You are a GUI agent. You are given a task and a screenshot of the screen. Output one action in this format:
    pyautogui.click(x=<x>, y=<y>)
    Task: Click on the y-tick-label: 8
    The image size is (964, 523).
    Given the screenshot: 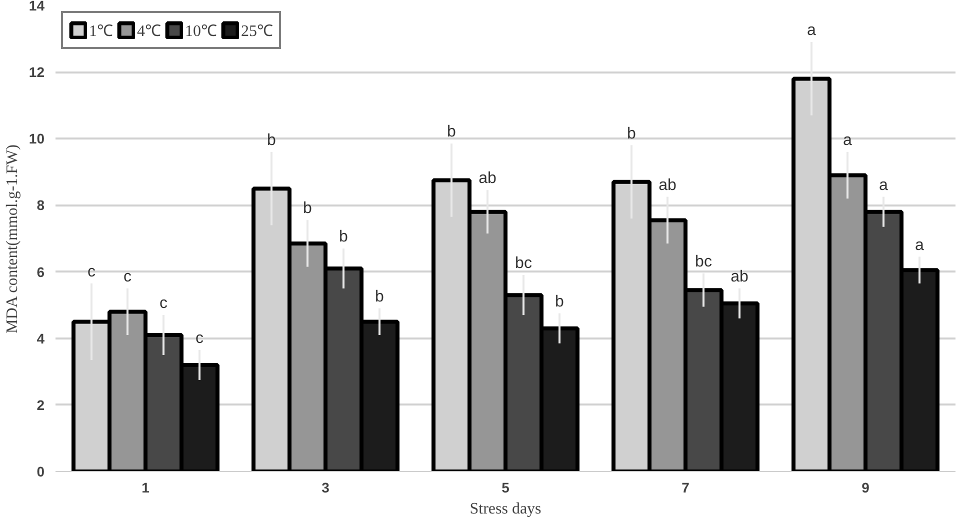 What is the action you would take?
    pyautogui.click(x=40, y=205)
    